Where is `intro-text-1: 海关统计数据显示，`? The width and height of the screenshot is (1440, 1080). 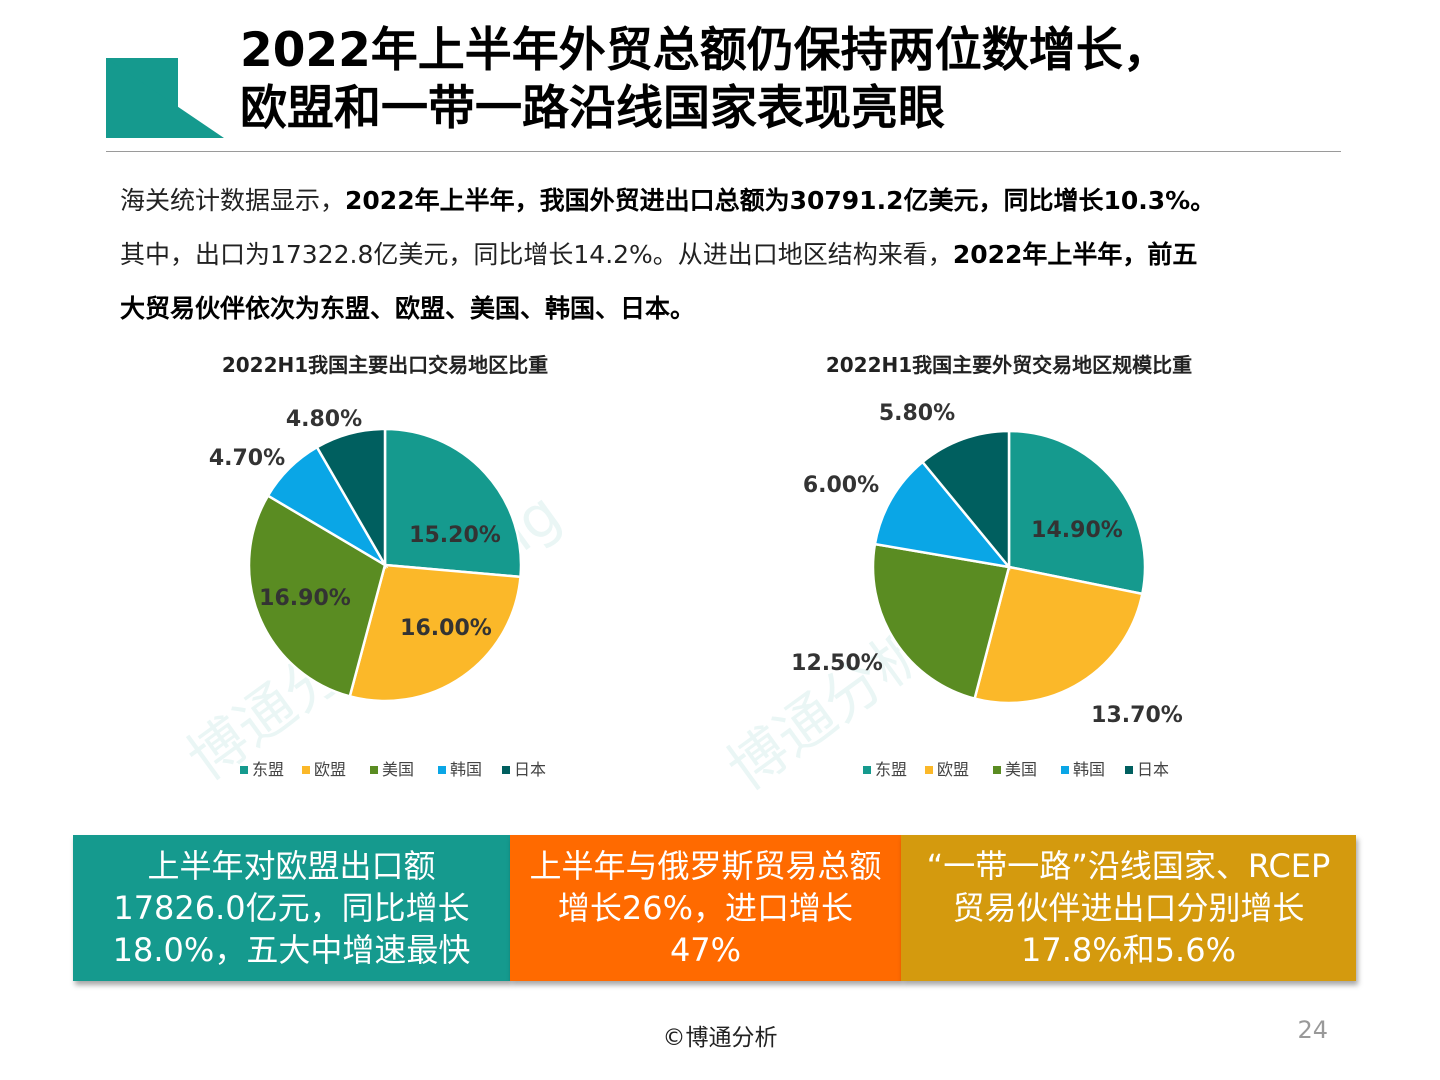 intro-text-1: 海关统计数据显示， is located at coordinates (233, 200).